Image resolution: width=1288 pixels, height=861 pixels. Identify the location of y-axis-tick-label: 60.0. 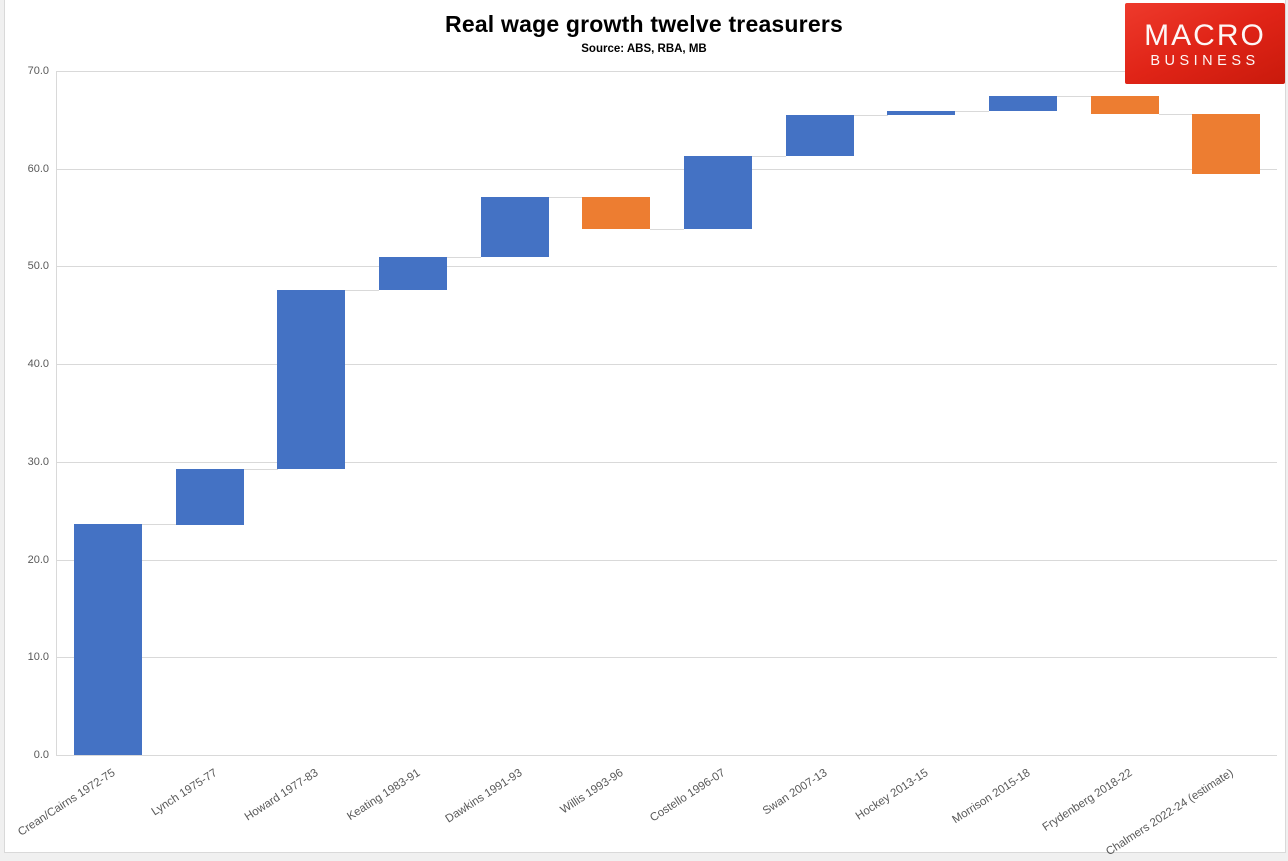
(38, 169).